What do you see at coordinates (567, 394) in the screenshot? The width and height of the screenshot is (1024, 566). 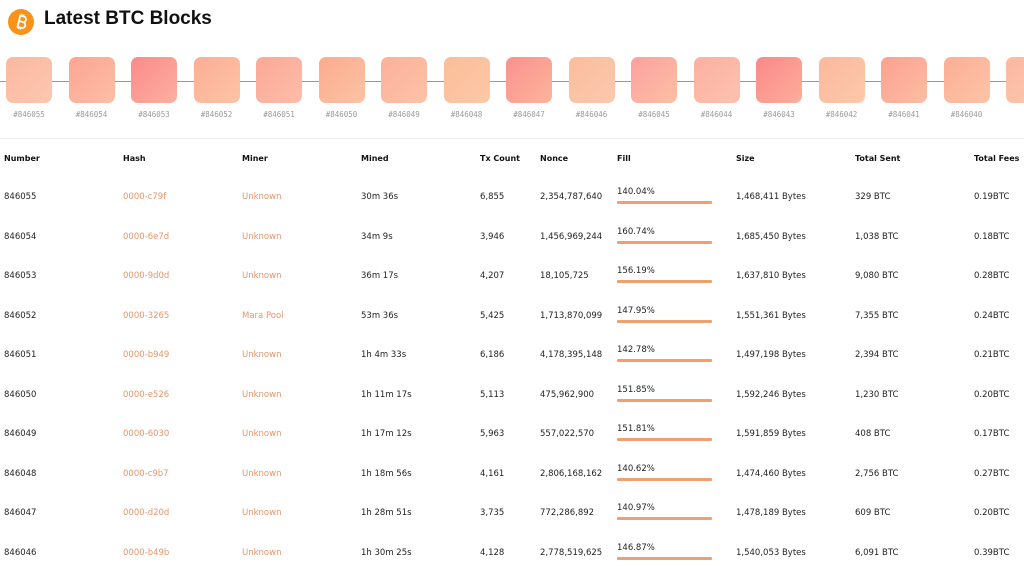 I see `nonce: 475,962,900` at bounding box center [567, 394].